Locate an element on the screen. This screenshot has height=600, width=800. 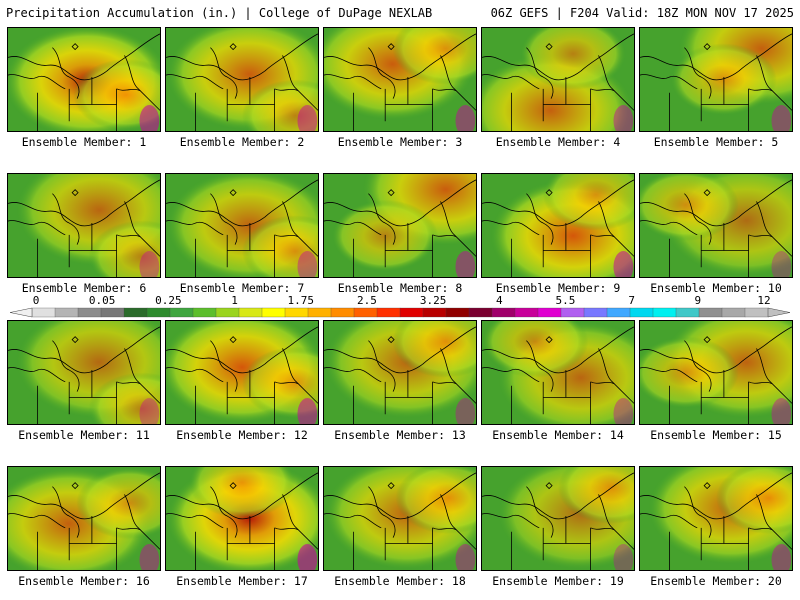
legend-colorbar is located at coordinates (400, 312).